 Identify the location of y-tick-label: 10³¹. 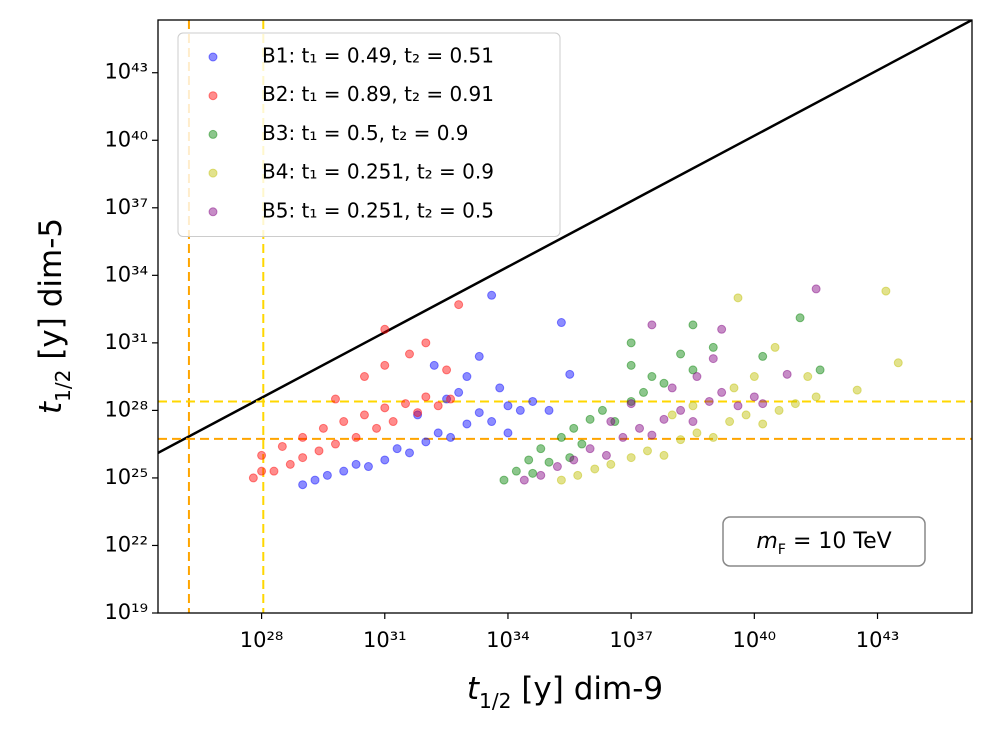
(126, 342).